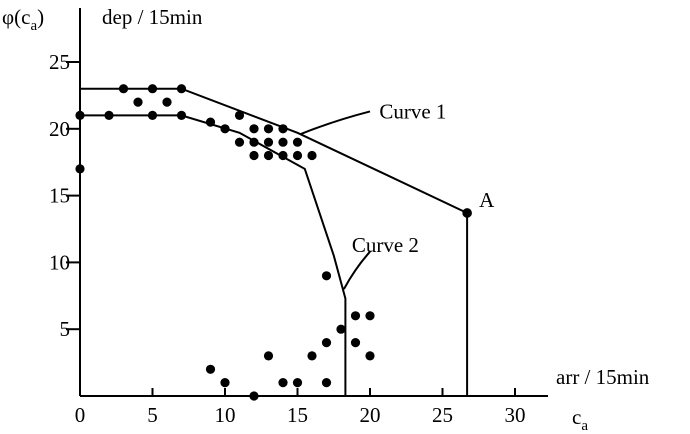  I want to click on curve-1-label: Curve 1, so click(412, 111).